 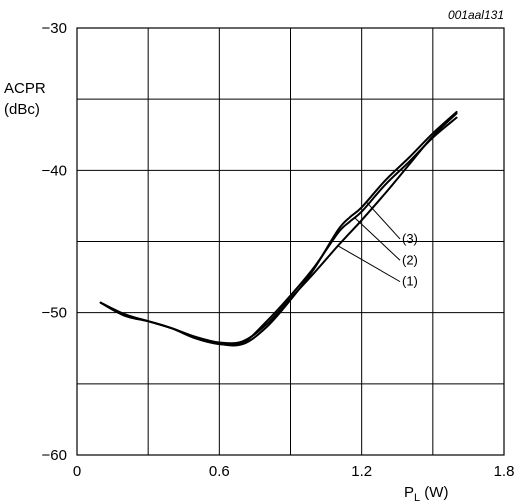 I want to click on x-axis-label: PL (W), so click(x=426, y=494).